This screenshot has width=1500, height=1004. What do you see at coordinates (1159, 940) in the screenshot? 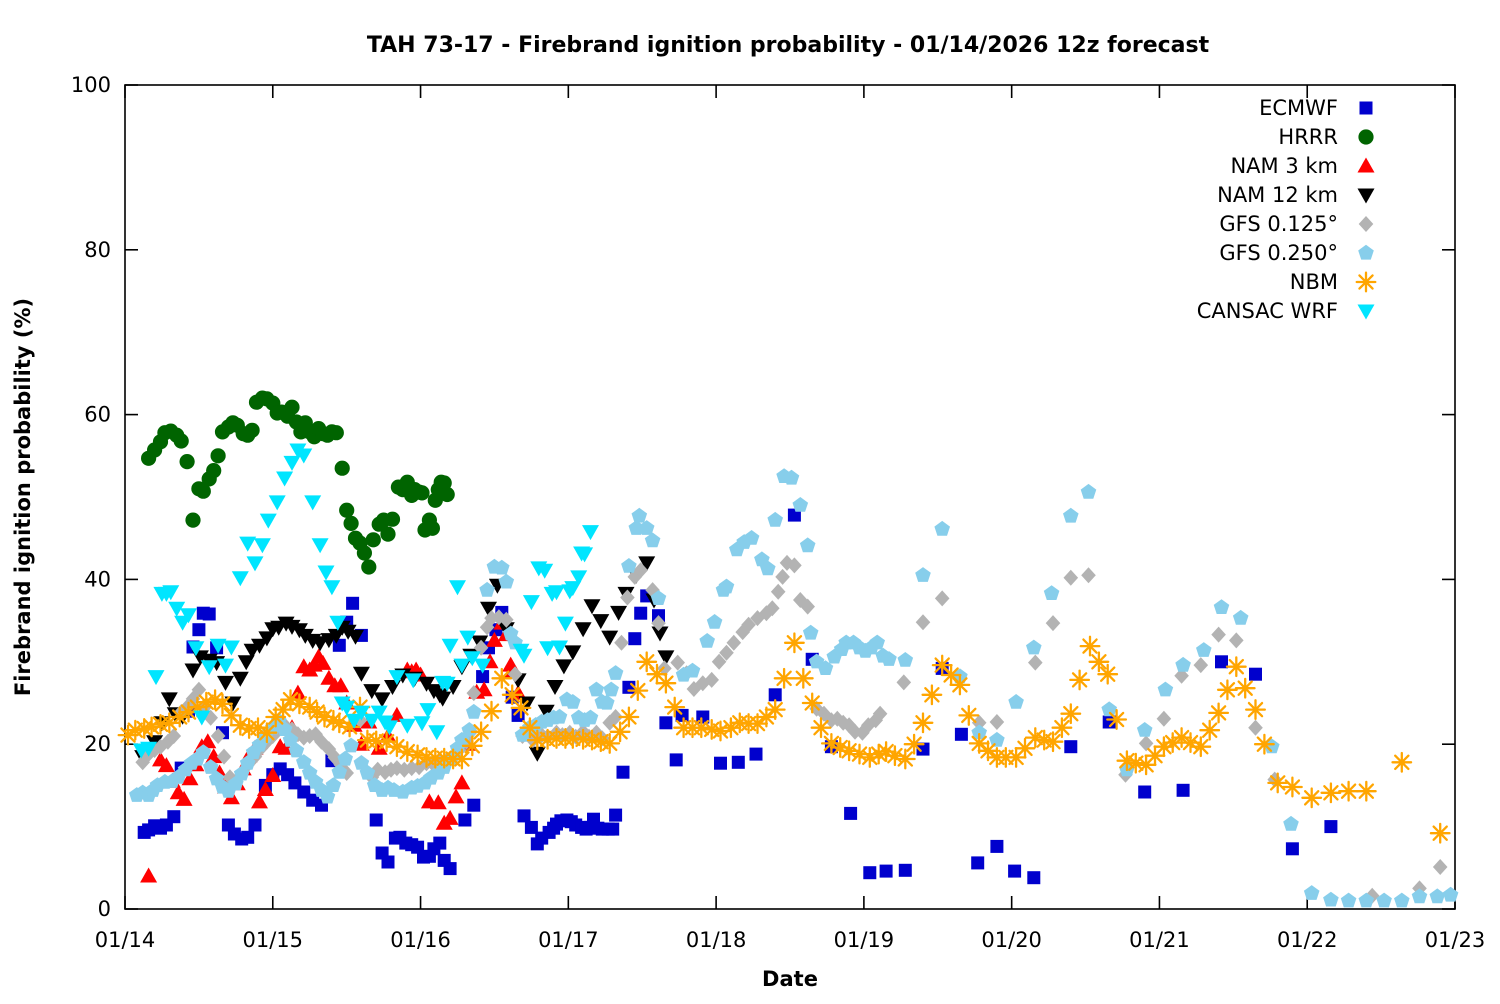
I see `x-tick-label: 01/21` at bounding box center [1159, 940].